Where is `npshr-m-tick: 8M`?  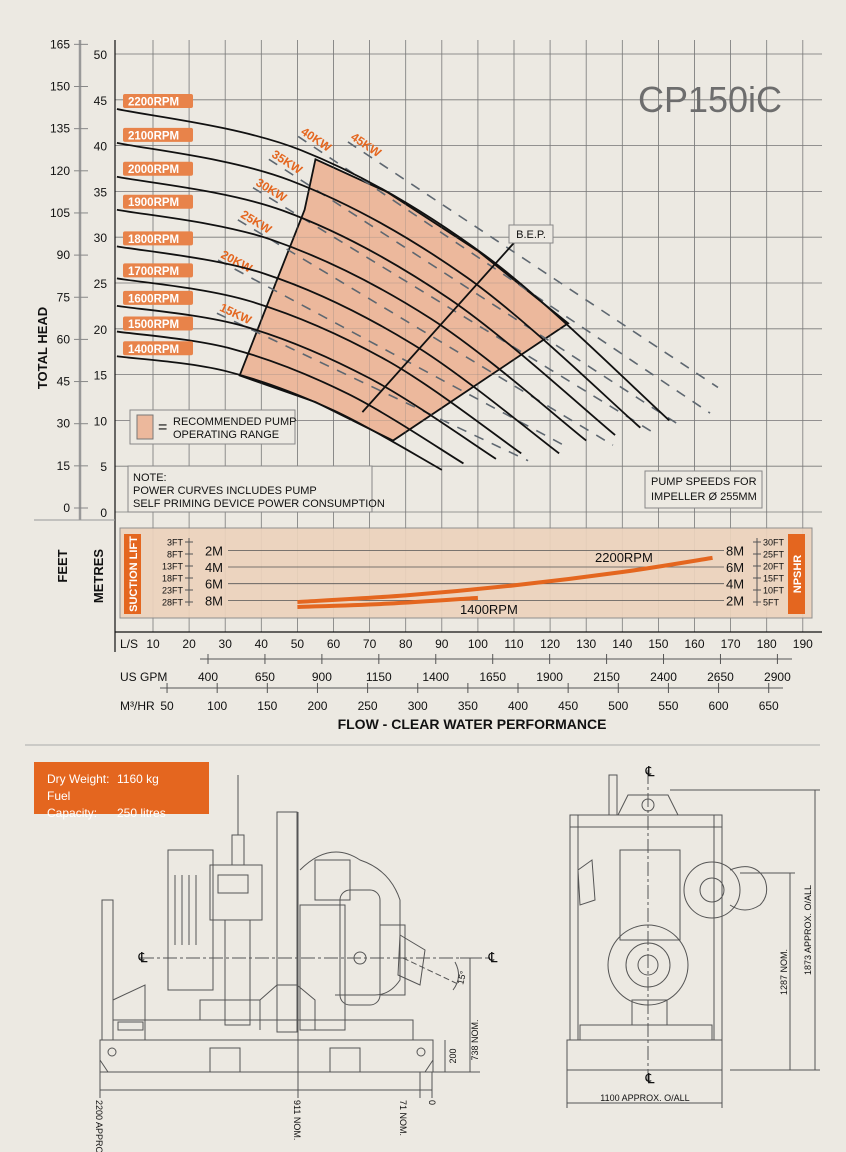
npshr-m-tick: 8M is located at coordinates (735, 550).